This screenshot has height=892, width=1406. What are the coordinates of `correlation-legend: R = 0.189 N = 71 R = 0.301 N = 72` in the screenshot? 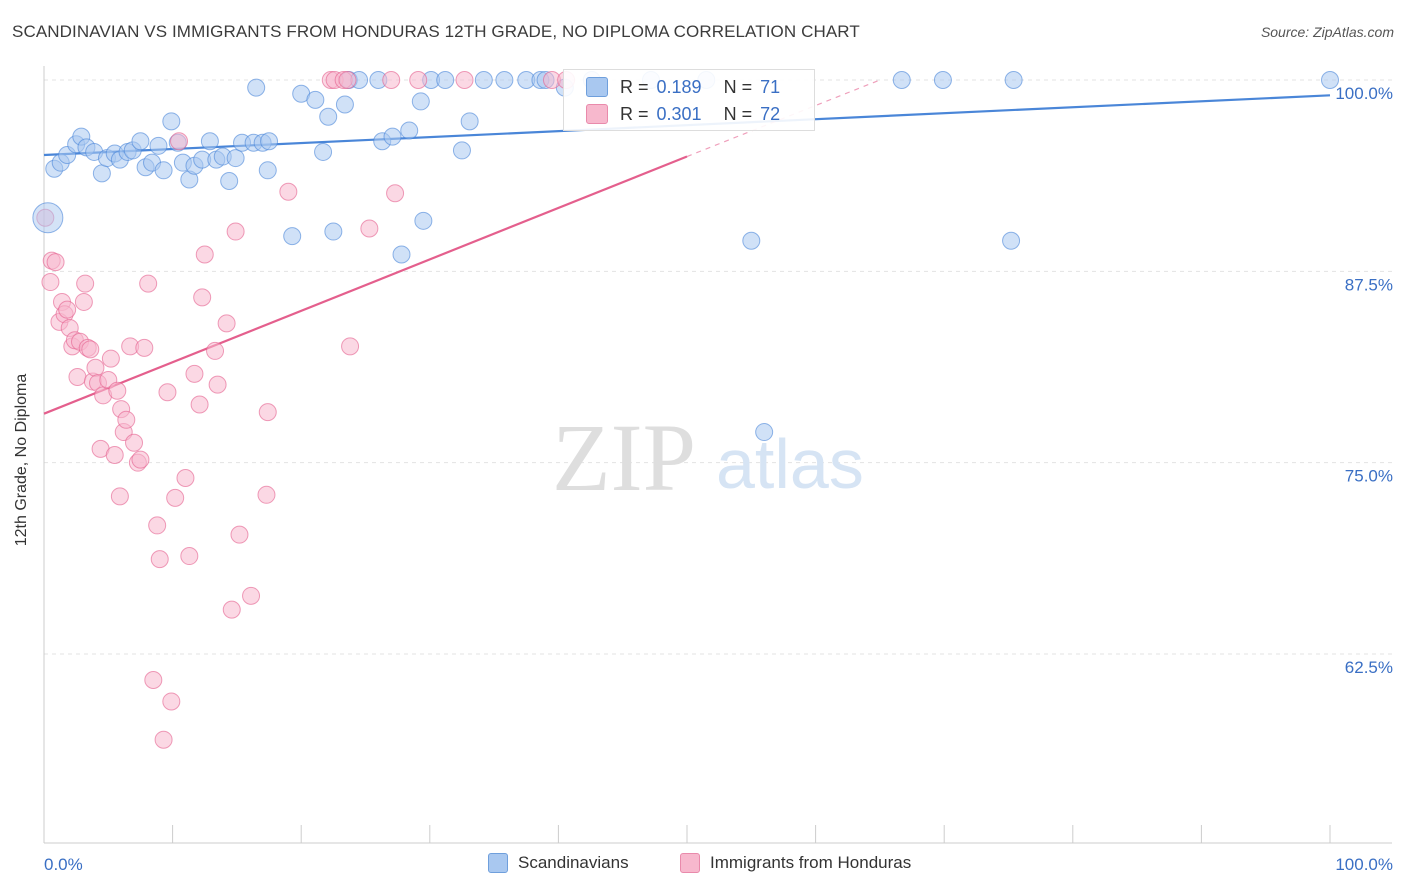 It's located at (689, 100).